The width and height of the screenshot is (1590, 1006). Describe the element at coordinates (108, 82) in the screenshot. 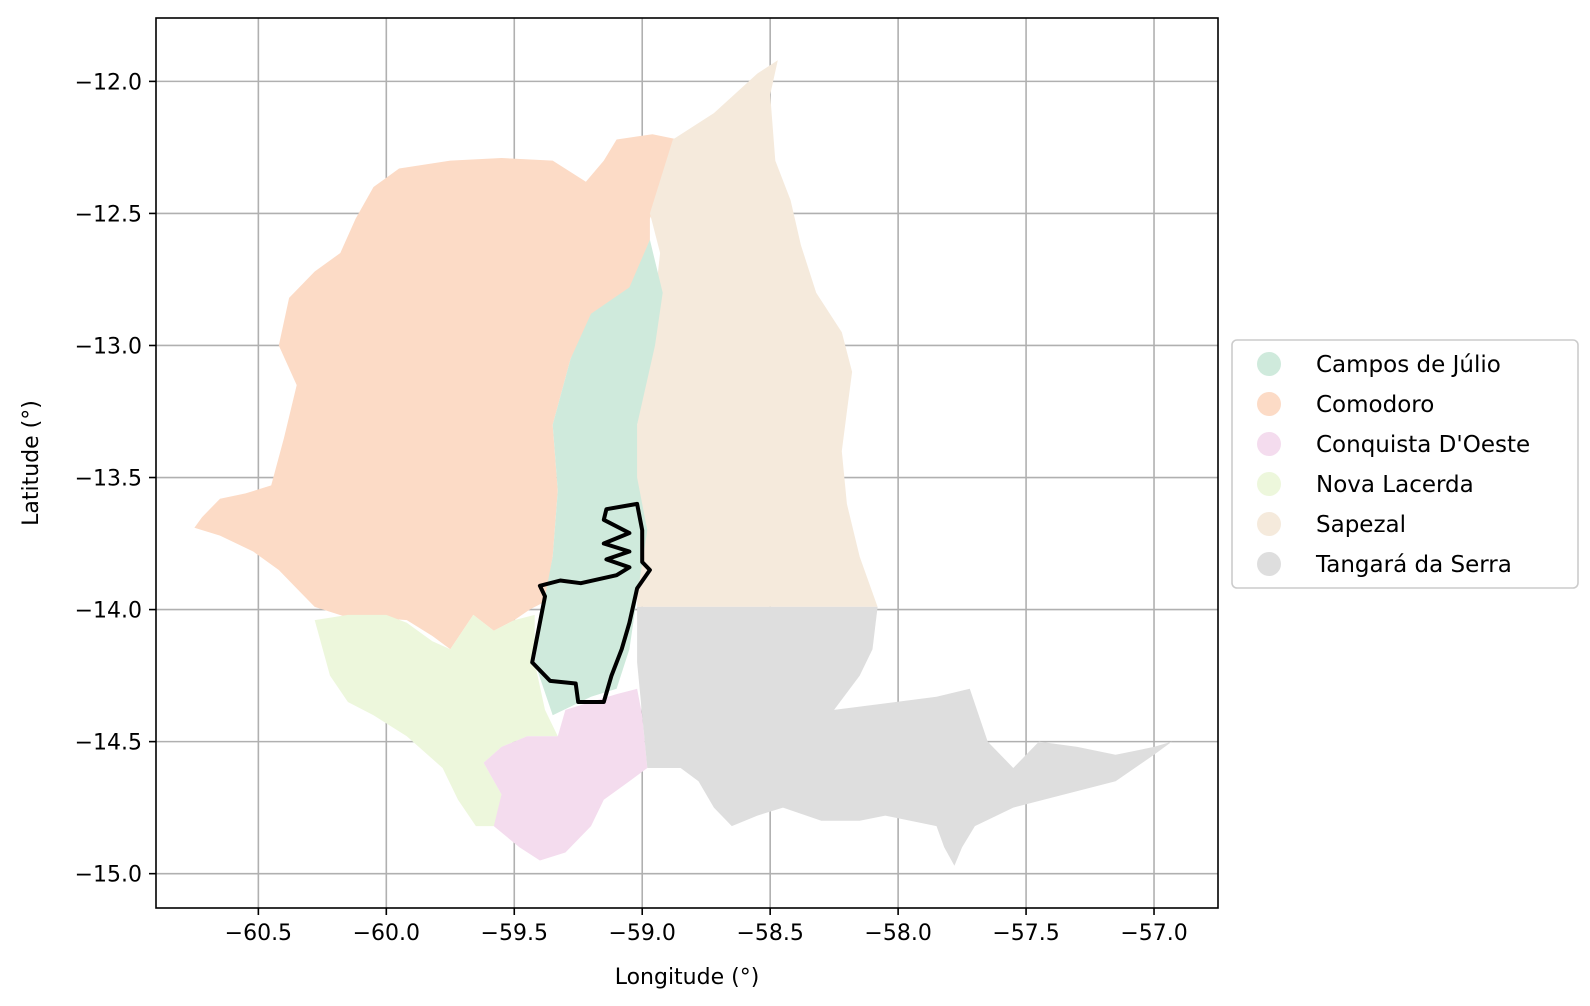

I see `y-tick-label: −12.0` at that location.